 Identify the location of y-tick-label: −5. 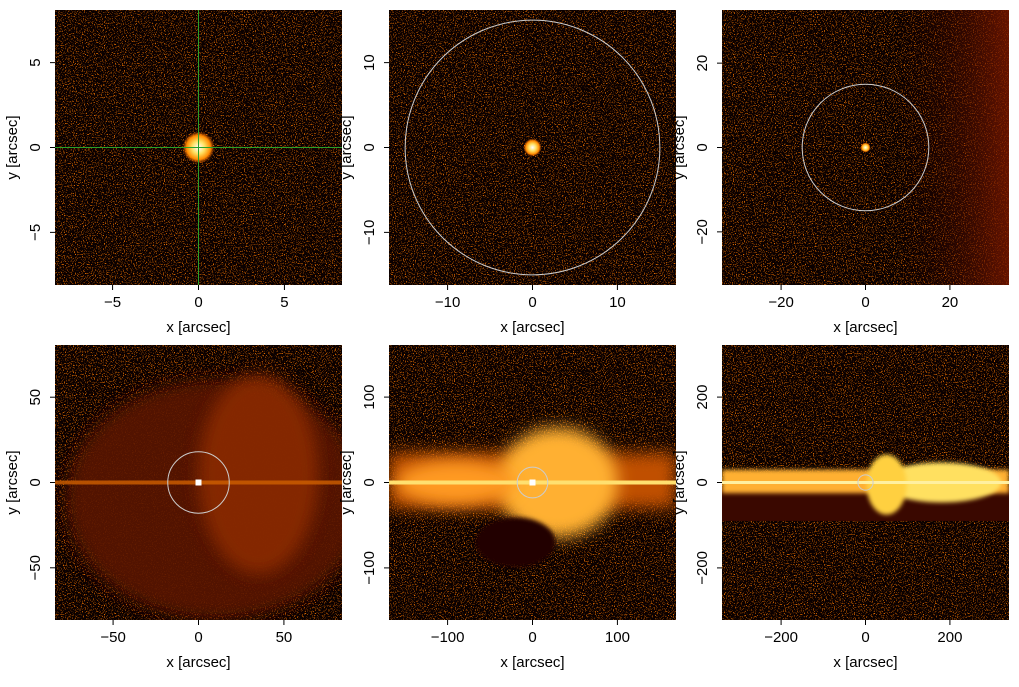
(35, 232).